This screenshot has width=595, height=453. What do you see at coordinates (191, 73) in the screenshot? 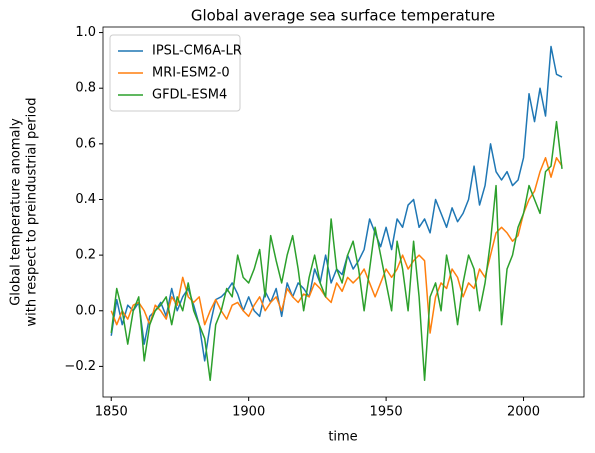
I see `legend-label: MRI-ESM2-0` at bounding box center [191, 73].